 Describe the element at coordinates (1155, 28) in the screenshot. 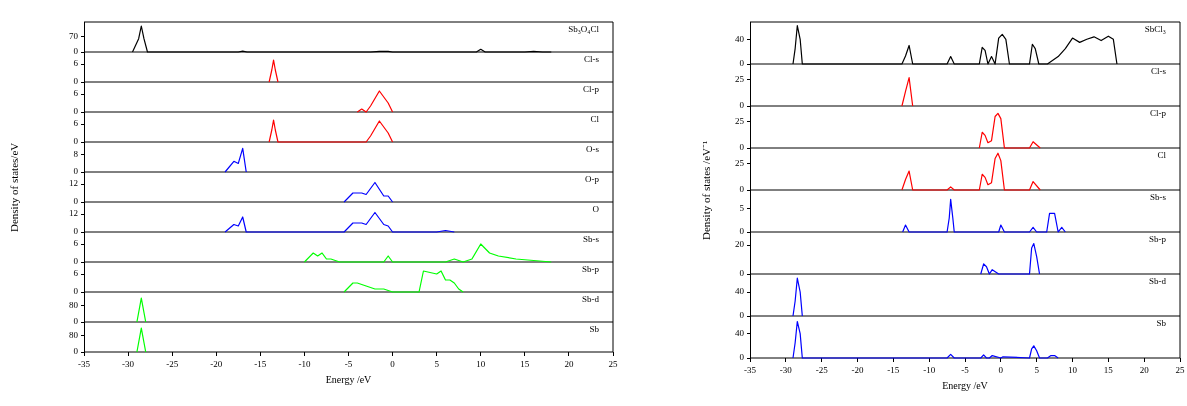

I see `chart-title: SbCl₃` at that location.